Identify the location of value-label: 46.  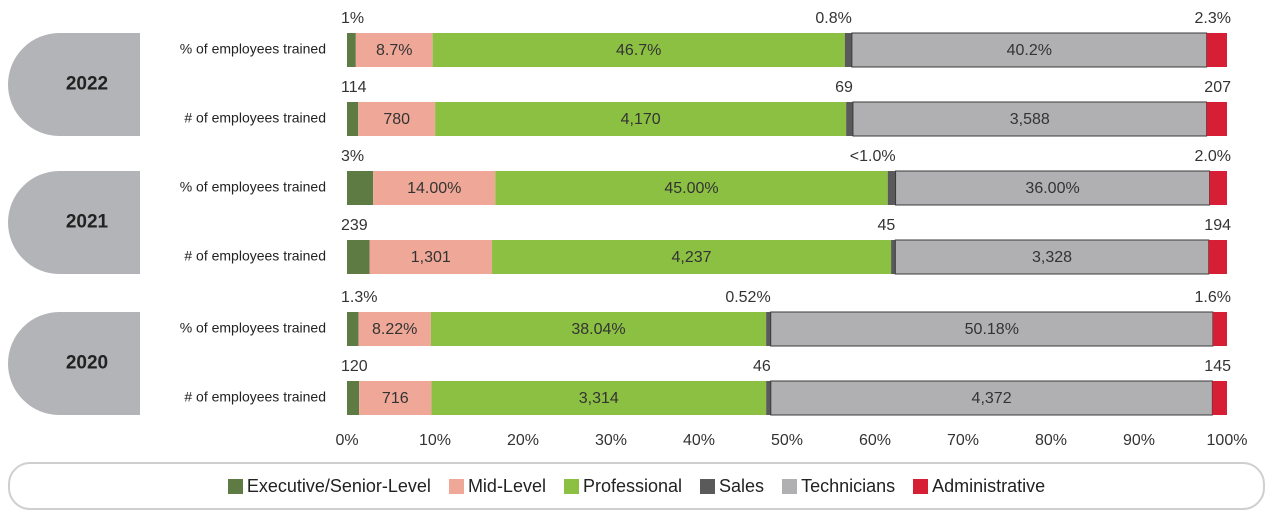
(762, 366).